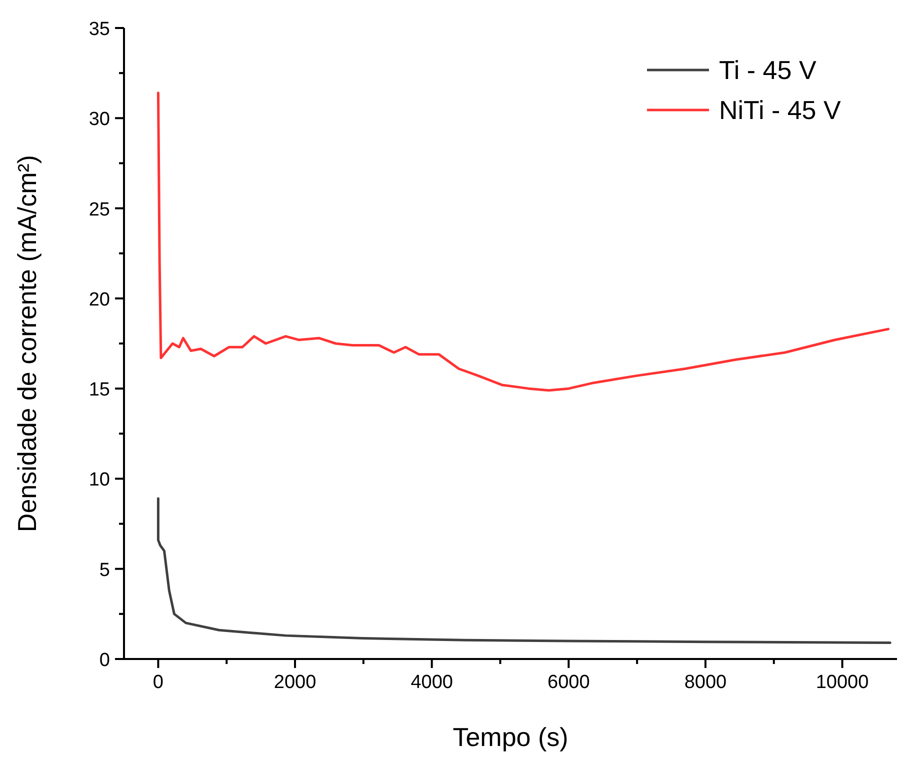  Describe the element at coordinates (768, 70) in the screenshot. I see `legend-label: Ti - 45 V` at that location.